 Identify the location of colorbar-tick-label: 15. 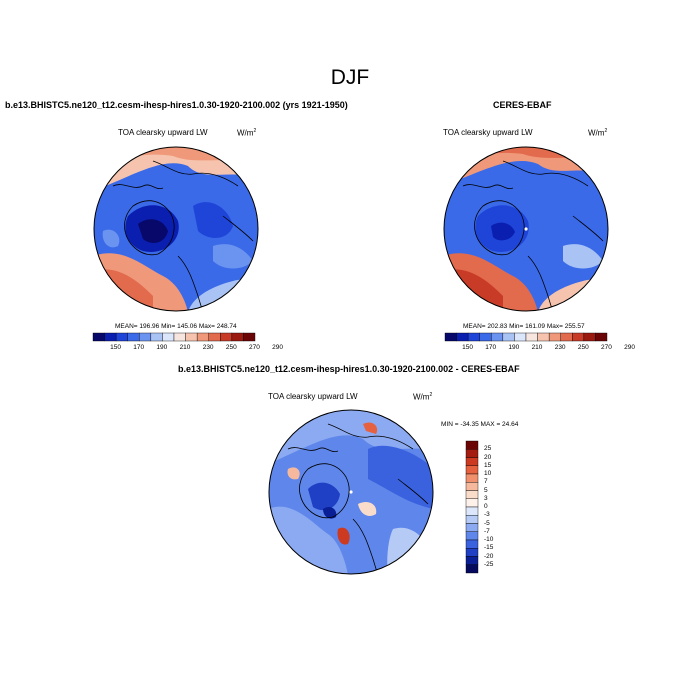
(488, 465).